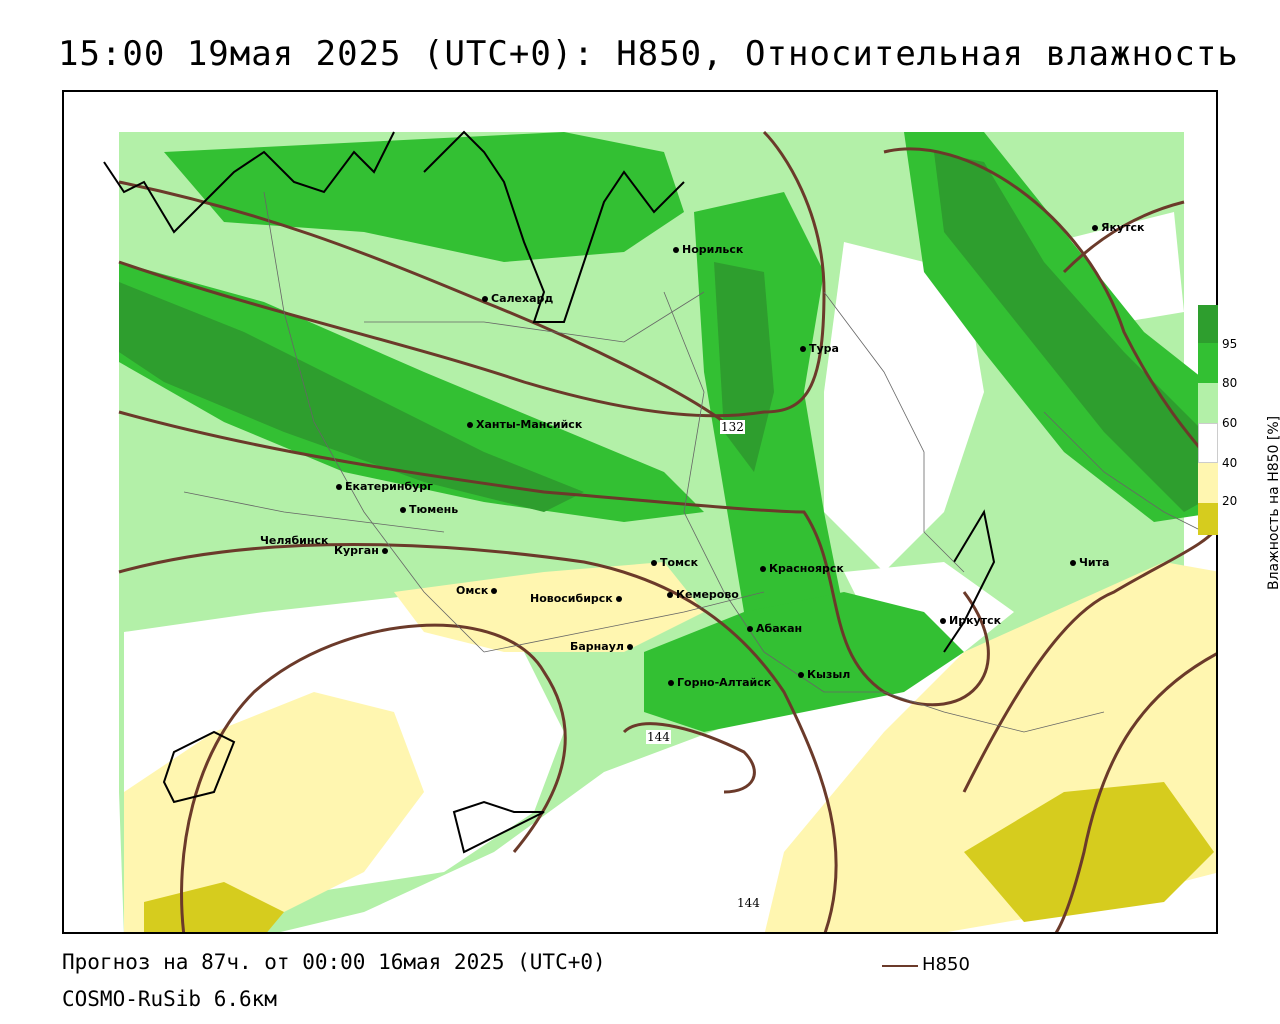 The image size is (1280, 1024). What do you see at coordinates (779, 628) in the screenshot?
I see `city-name: Абакан` at bounding box center [779, 628].